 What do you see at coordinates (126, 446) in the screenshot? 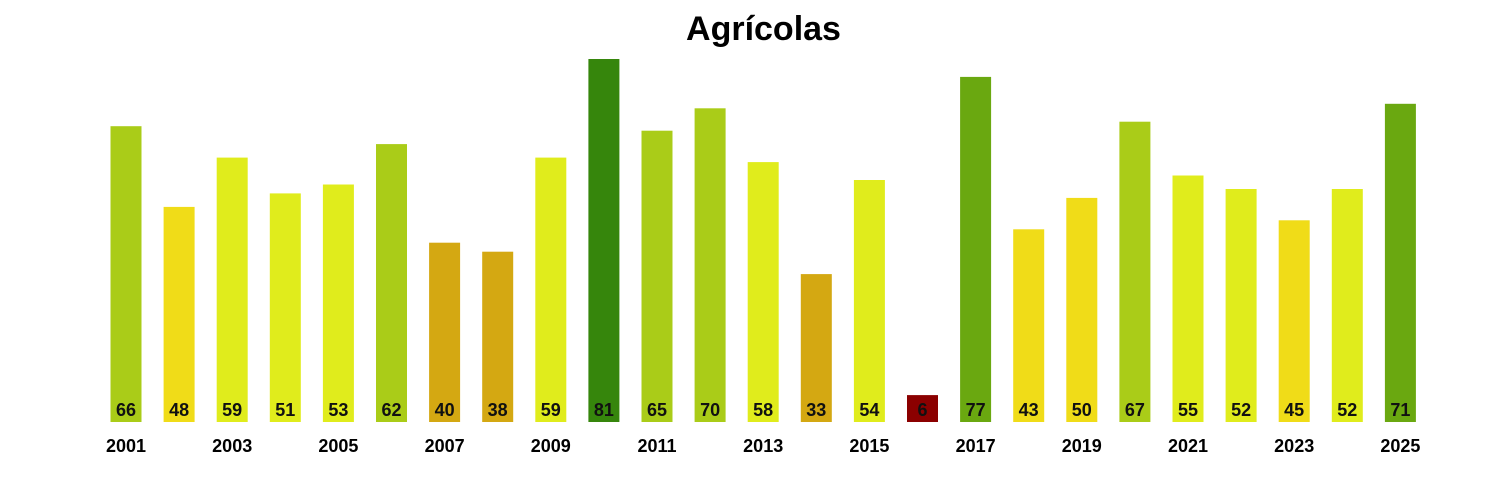
I see `x-tick-label-2001: 2001` at bounding box center [126, 446].